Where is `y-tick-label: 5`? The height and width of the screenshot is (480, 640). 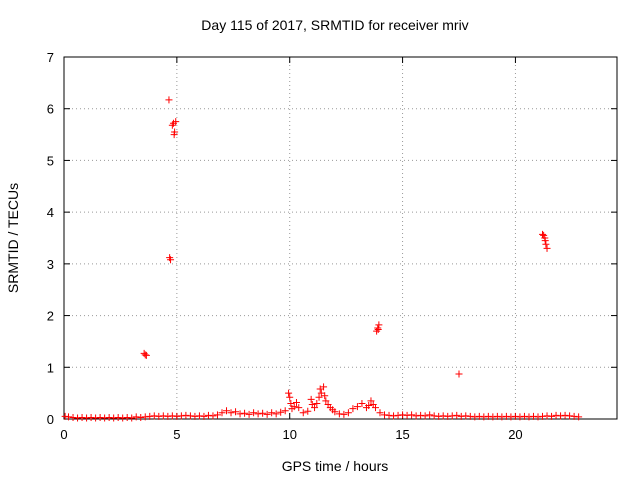 y-tick-label: 5 is located at coordinates (50, 160).